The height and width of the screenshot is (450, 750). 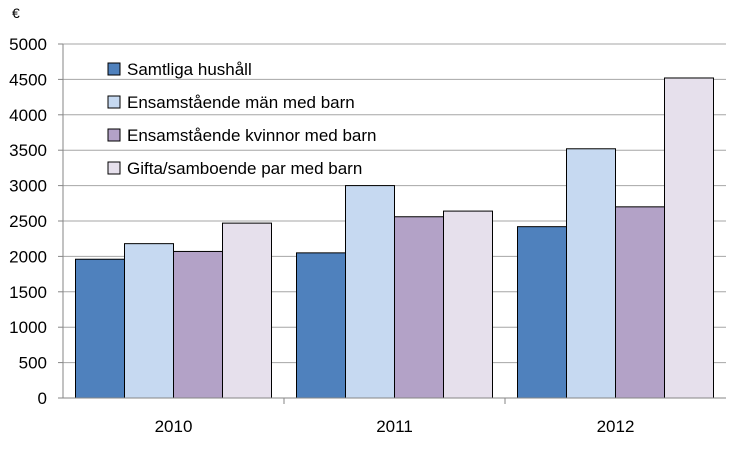 I want to click on legend-label-series-1: Samtliga hushåll, so click(x=189, y=69).